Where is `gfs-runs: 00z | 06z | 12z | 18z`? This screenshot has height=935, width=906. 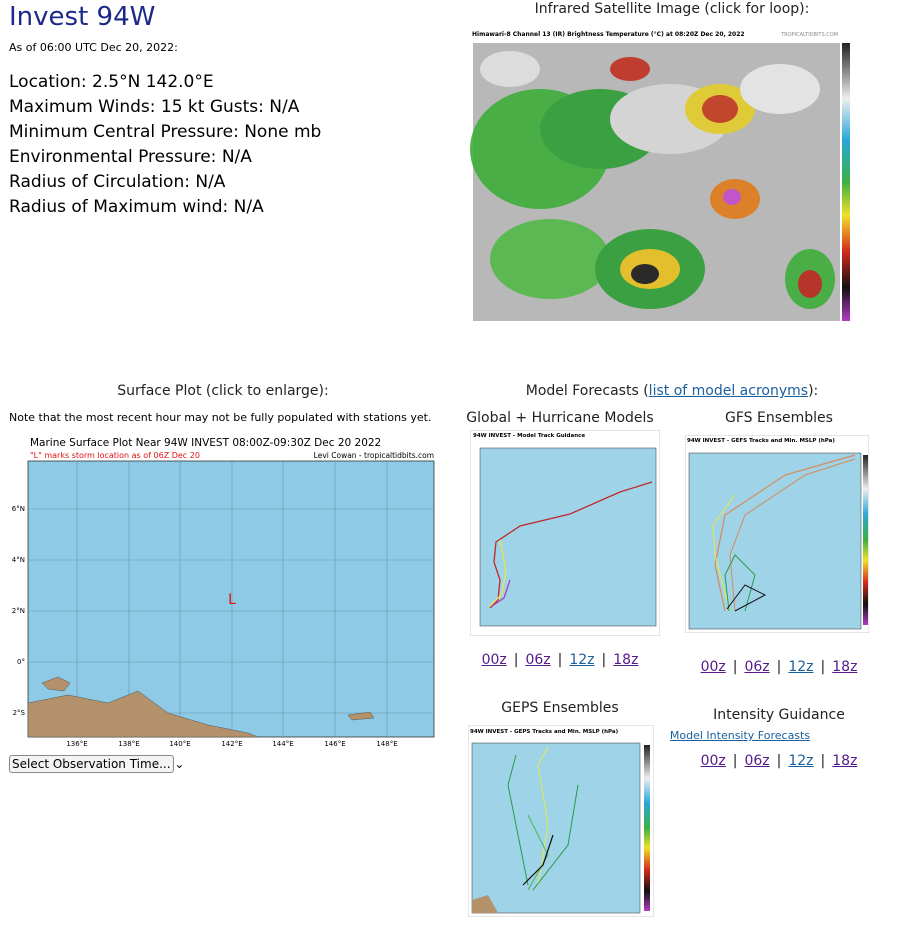 gfs-runs: 00z | 06z | 12z | 18z is located at coordinates (779, 667).